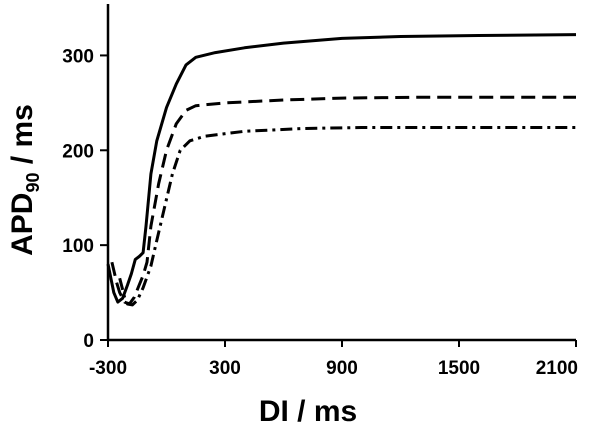 Image resolution: width=600 pixels, height=429 pixels. Describe the element at coordinates (108, 368) in the screenshot. I see `x-tick-label: -300` at that location.